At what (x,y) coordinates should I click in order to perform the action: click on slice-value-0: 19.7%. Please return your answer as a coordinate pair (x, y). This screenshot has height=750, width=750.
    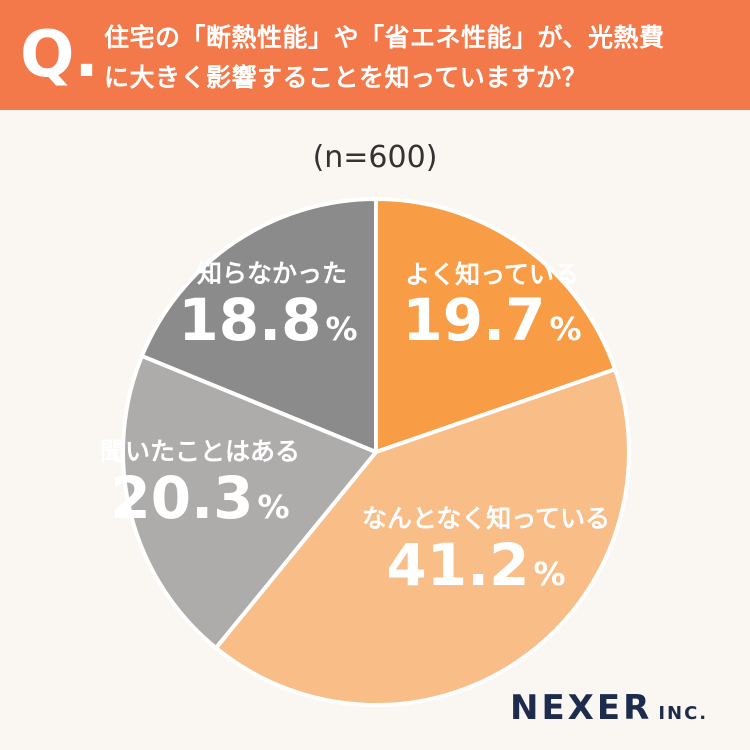
    Looking at the image, I should click on (491, 320).